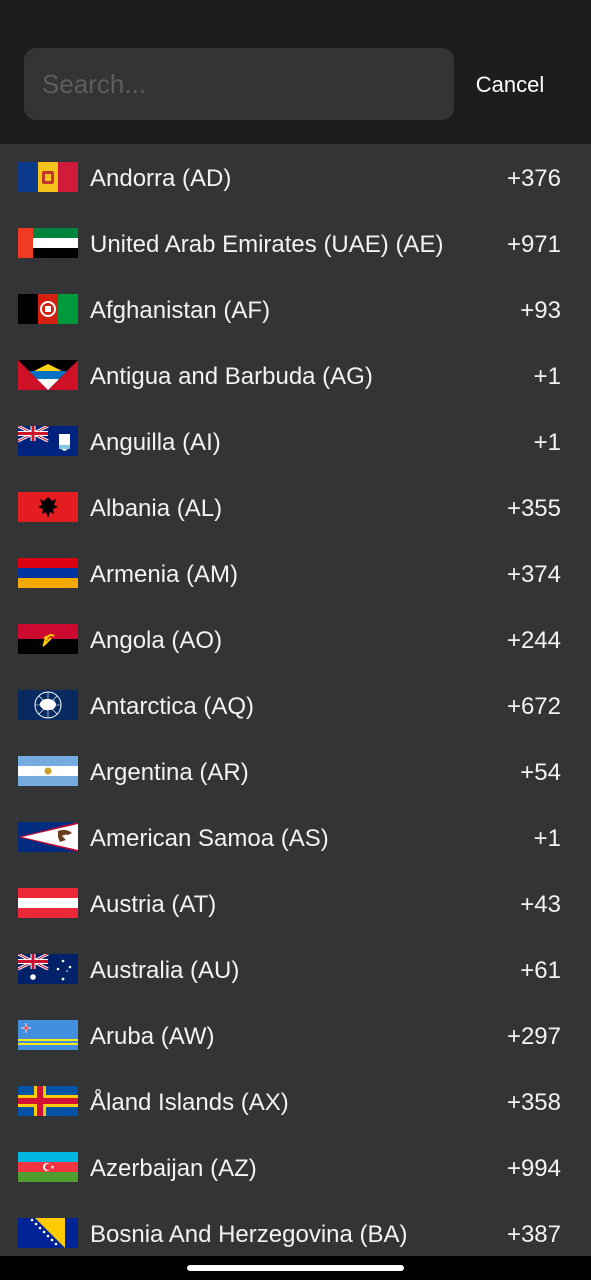  What do you see at coordinates (189, 1102) in the screenshot?
I see `country-name: Åland Islands (AX)` at bounding box center [189, 1102].